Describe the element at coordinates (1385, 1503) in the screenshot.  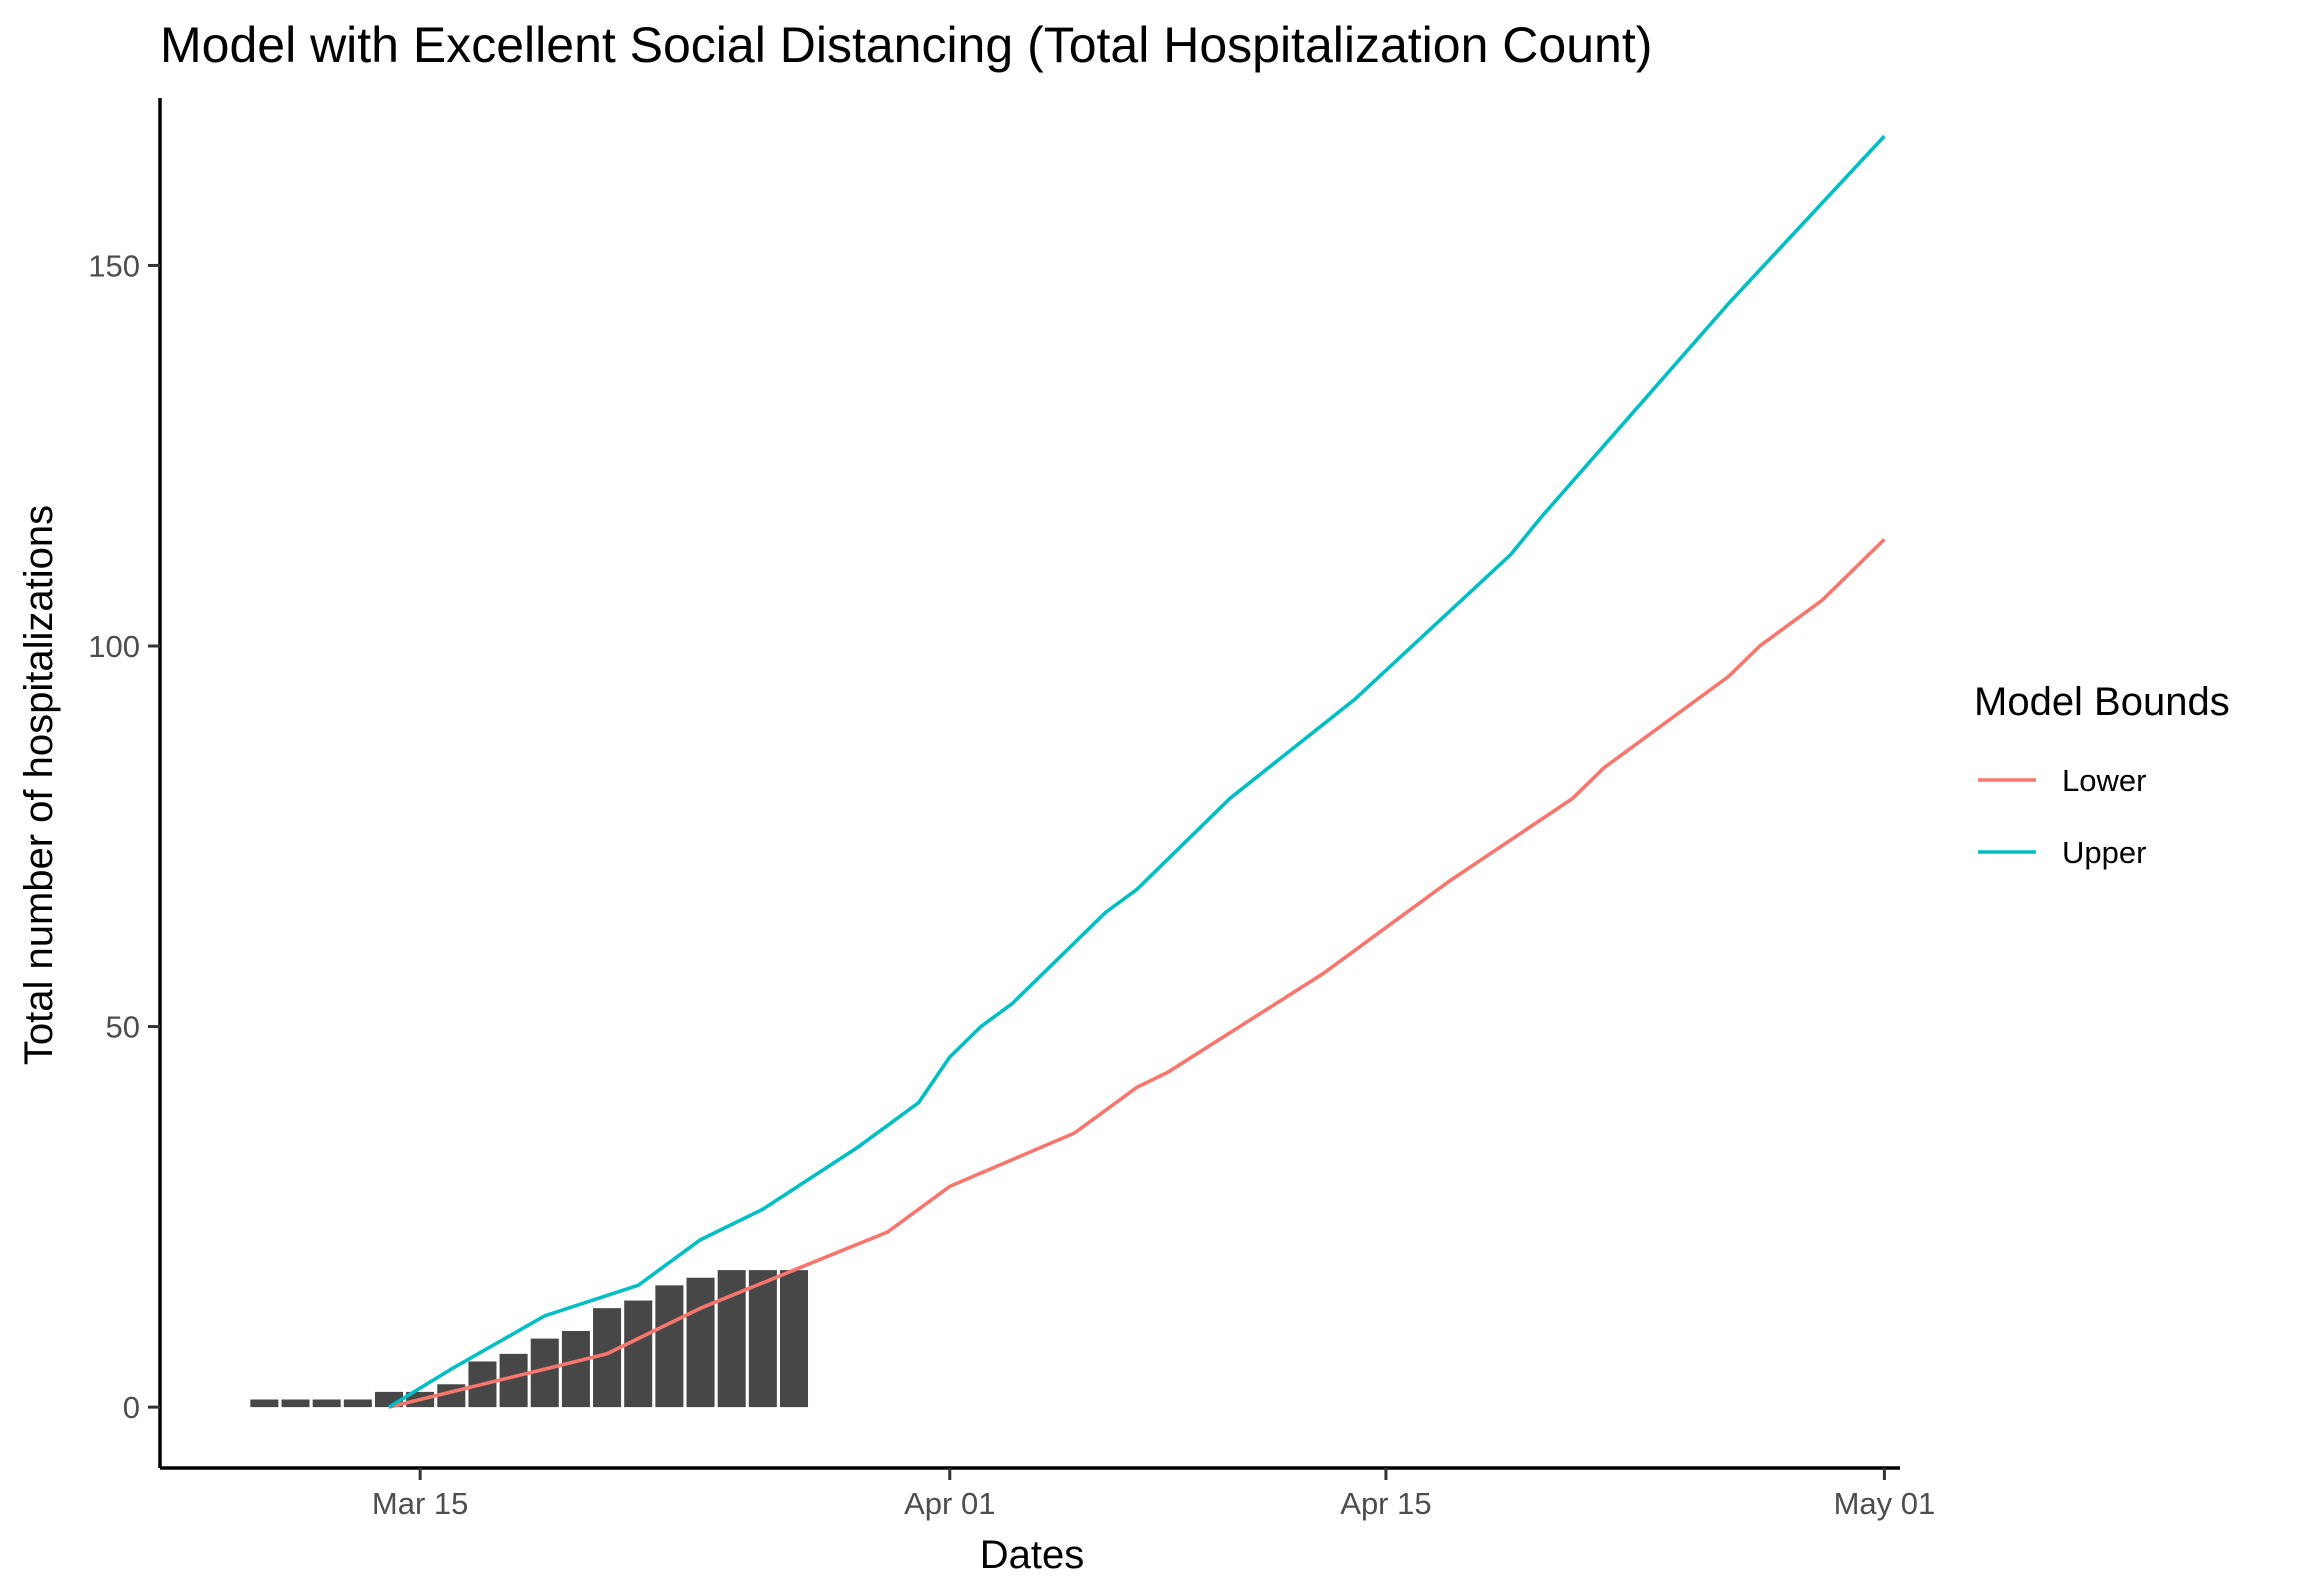
I see `x-tick-label: Apr 15` at that location.